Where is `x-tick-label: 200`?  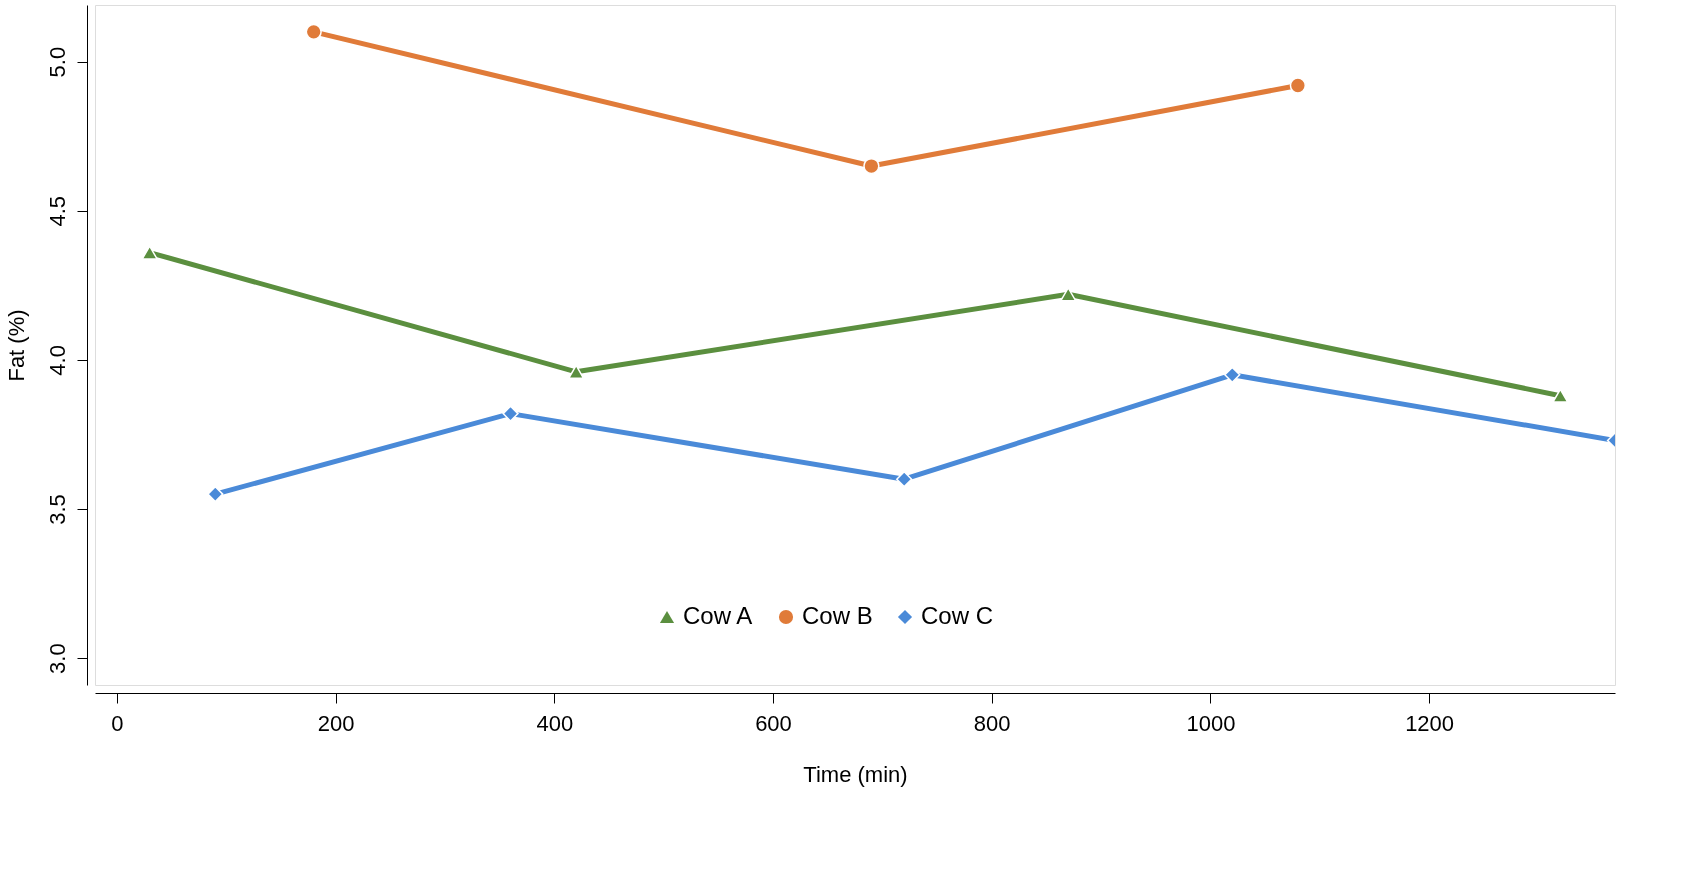 x-tick-label: 200 is located at coordinates (336, 723).